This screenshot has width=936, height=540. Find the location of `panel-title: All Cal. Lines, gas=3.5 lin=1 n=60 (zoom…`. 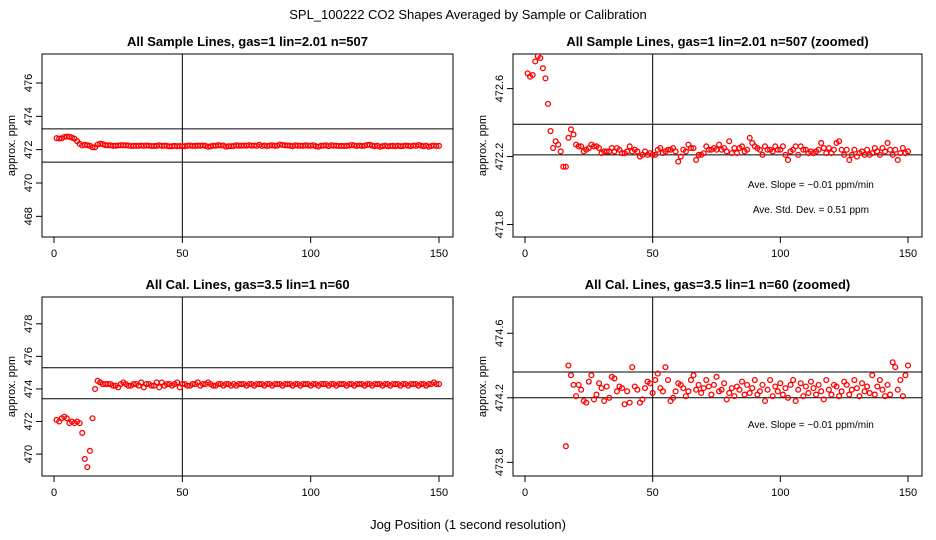

panel-title: All Cal. Lines, gas=3.5 lin=1 n=60 (zoom… is located at coordinates (718, 284).